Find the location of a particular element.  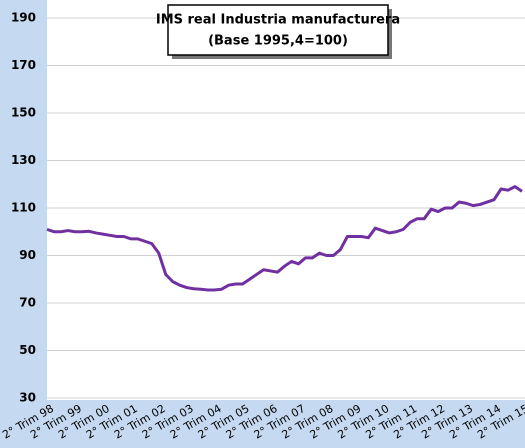

chart-subtitle: (Base 1995,4=100) is located at coordinates (278, 41).